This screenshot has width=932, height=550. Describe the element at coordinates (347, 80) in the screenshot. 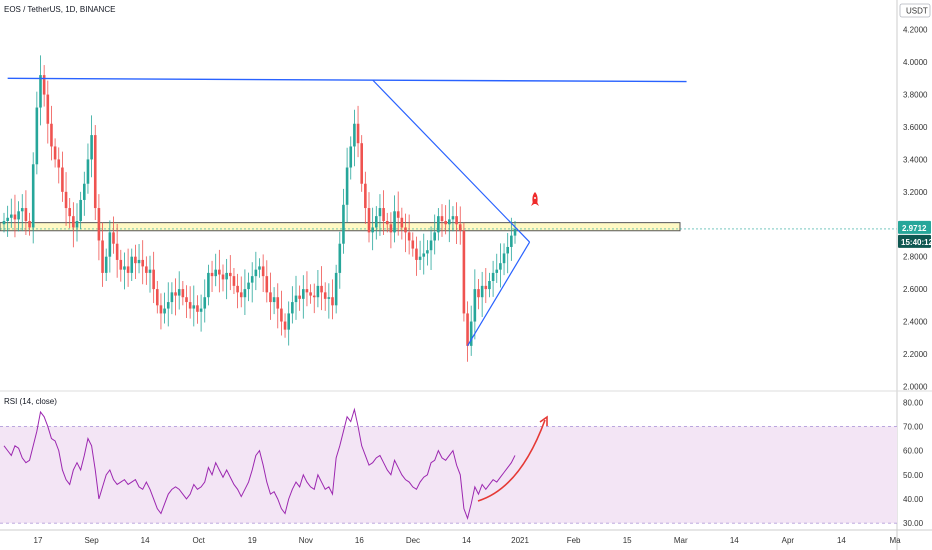

I see `resistance-trendline` at that location.